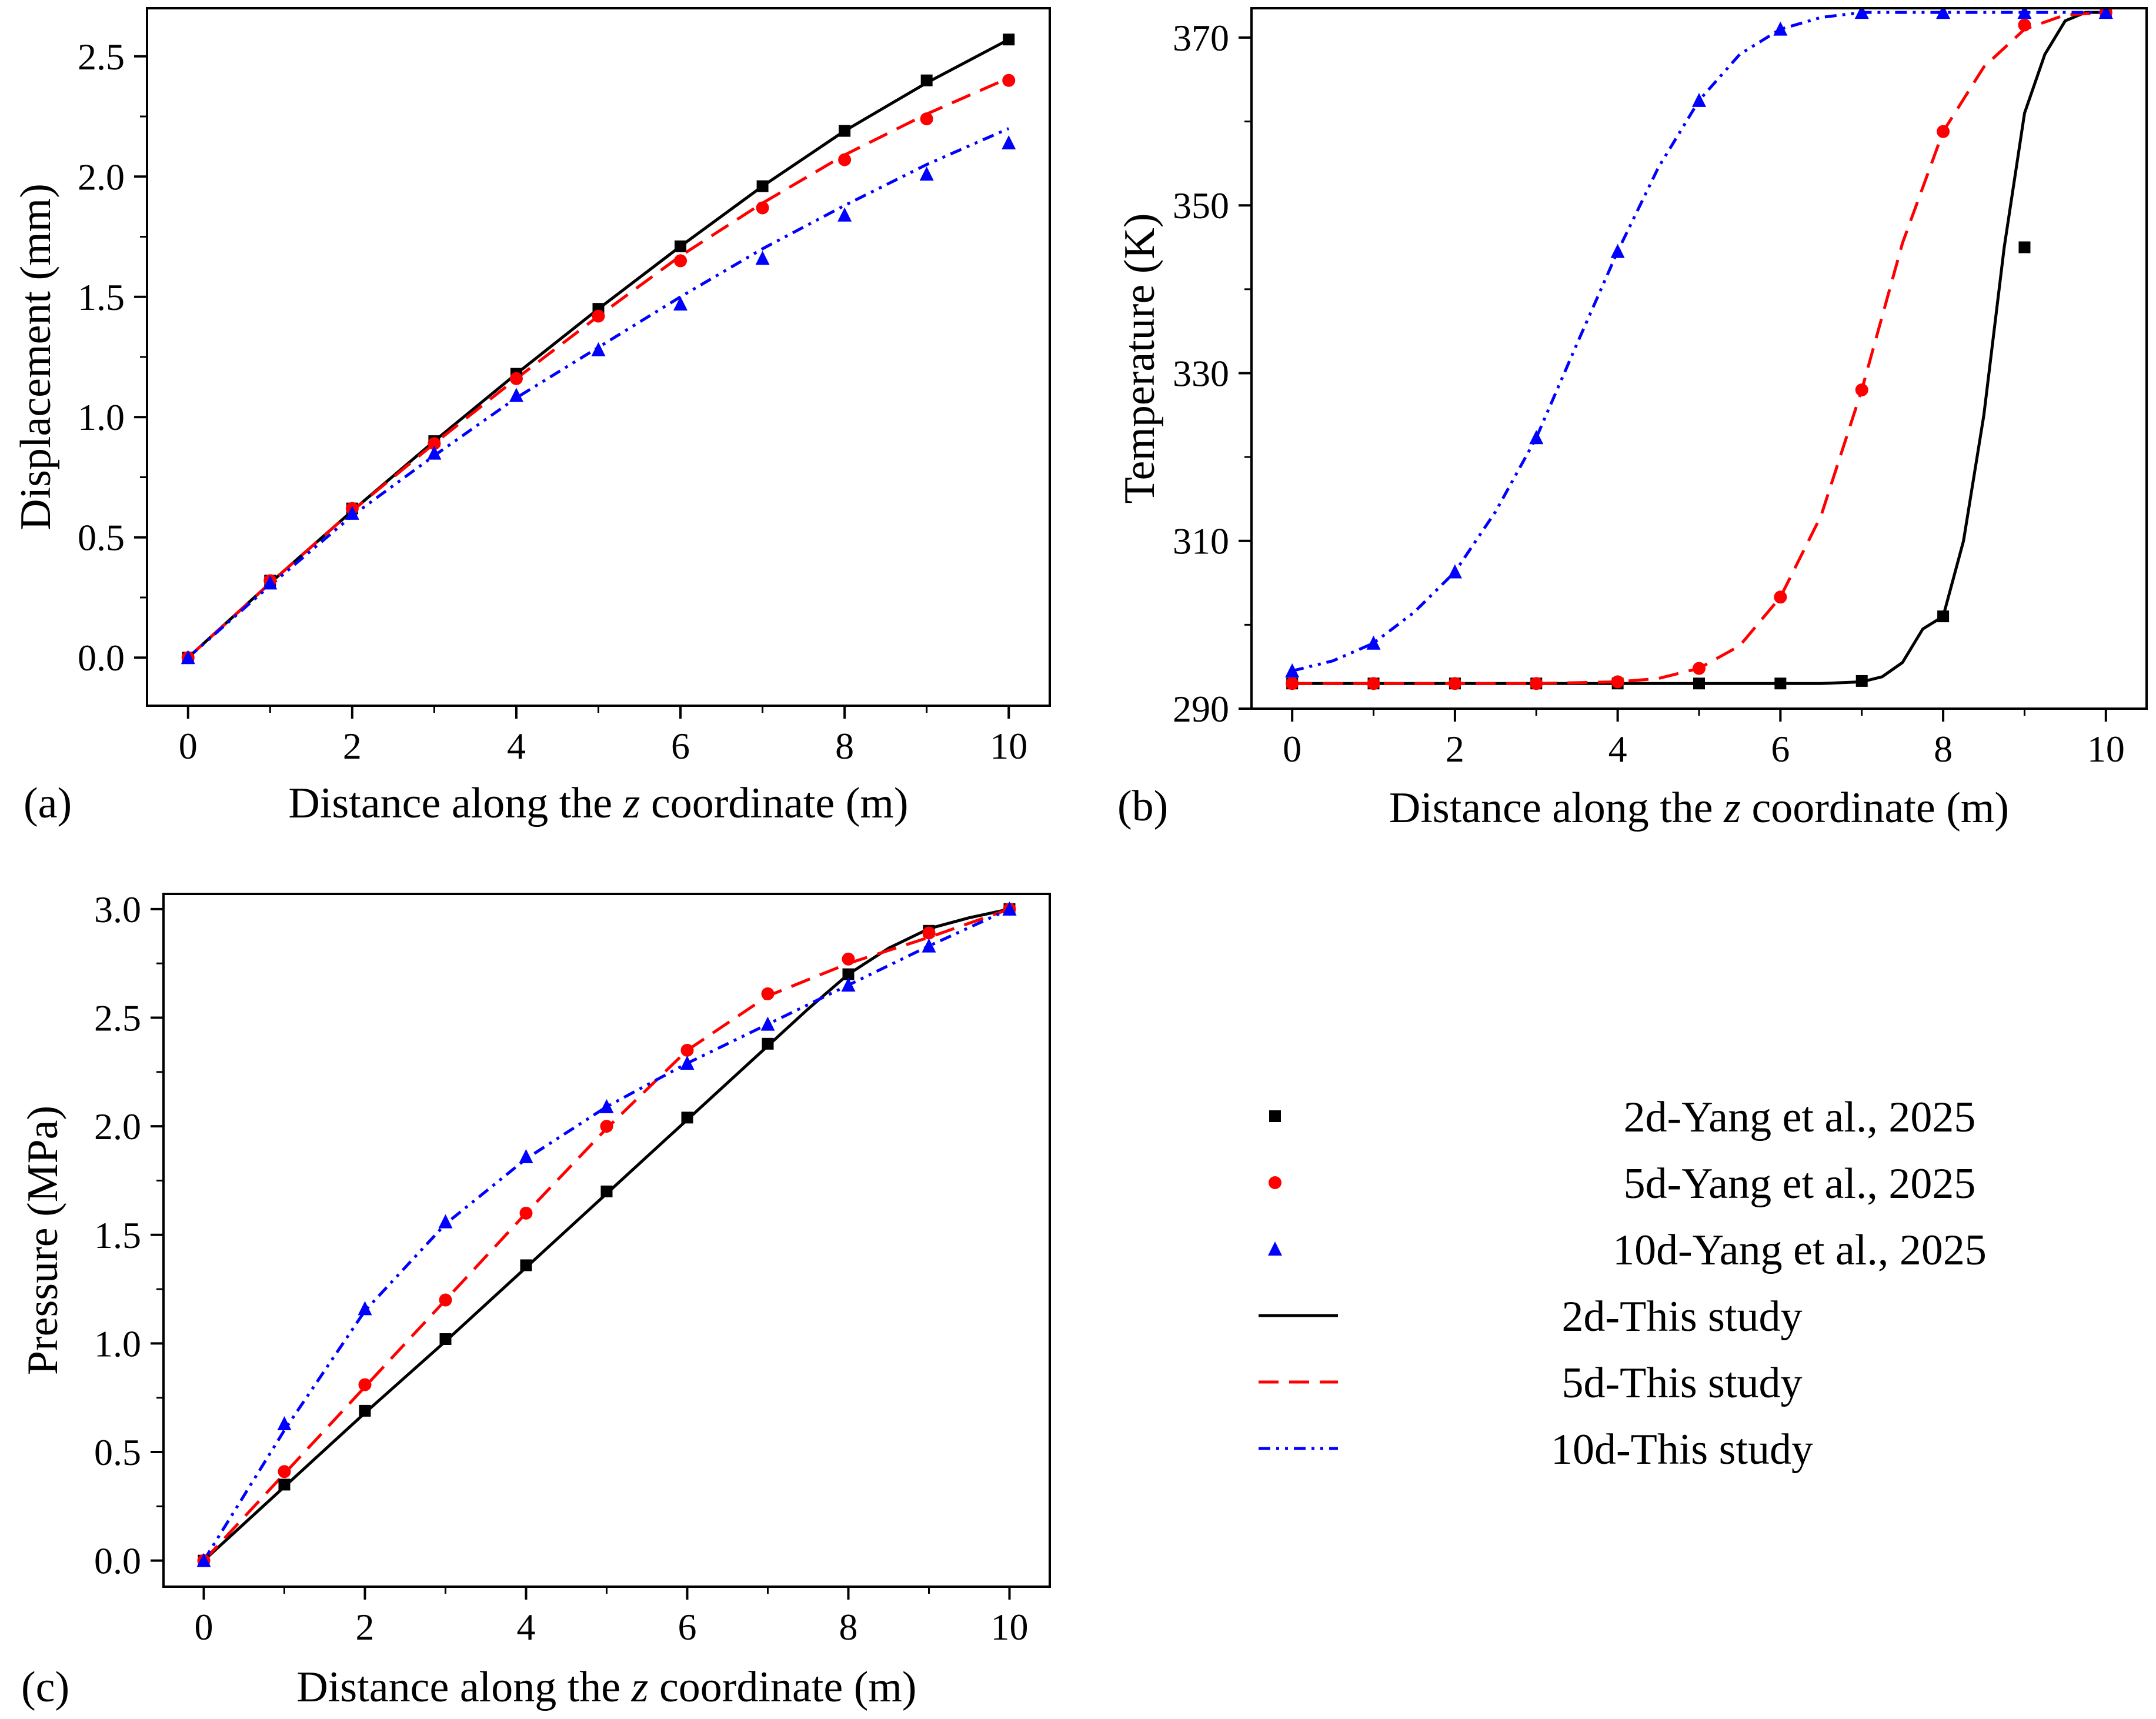 The height and width of the screenshot is (1719, 2156). What do you see at coordinates (48, 803) in the screenshot?
I see `panel-label: (a)` at bounding box center [48, 803].